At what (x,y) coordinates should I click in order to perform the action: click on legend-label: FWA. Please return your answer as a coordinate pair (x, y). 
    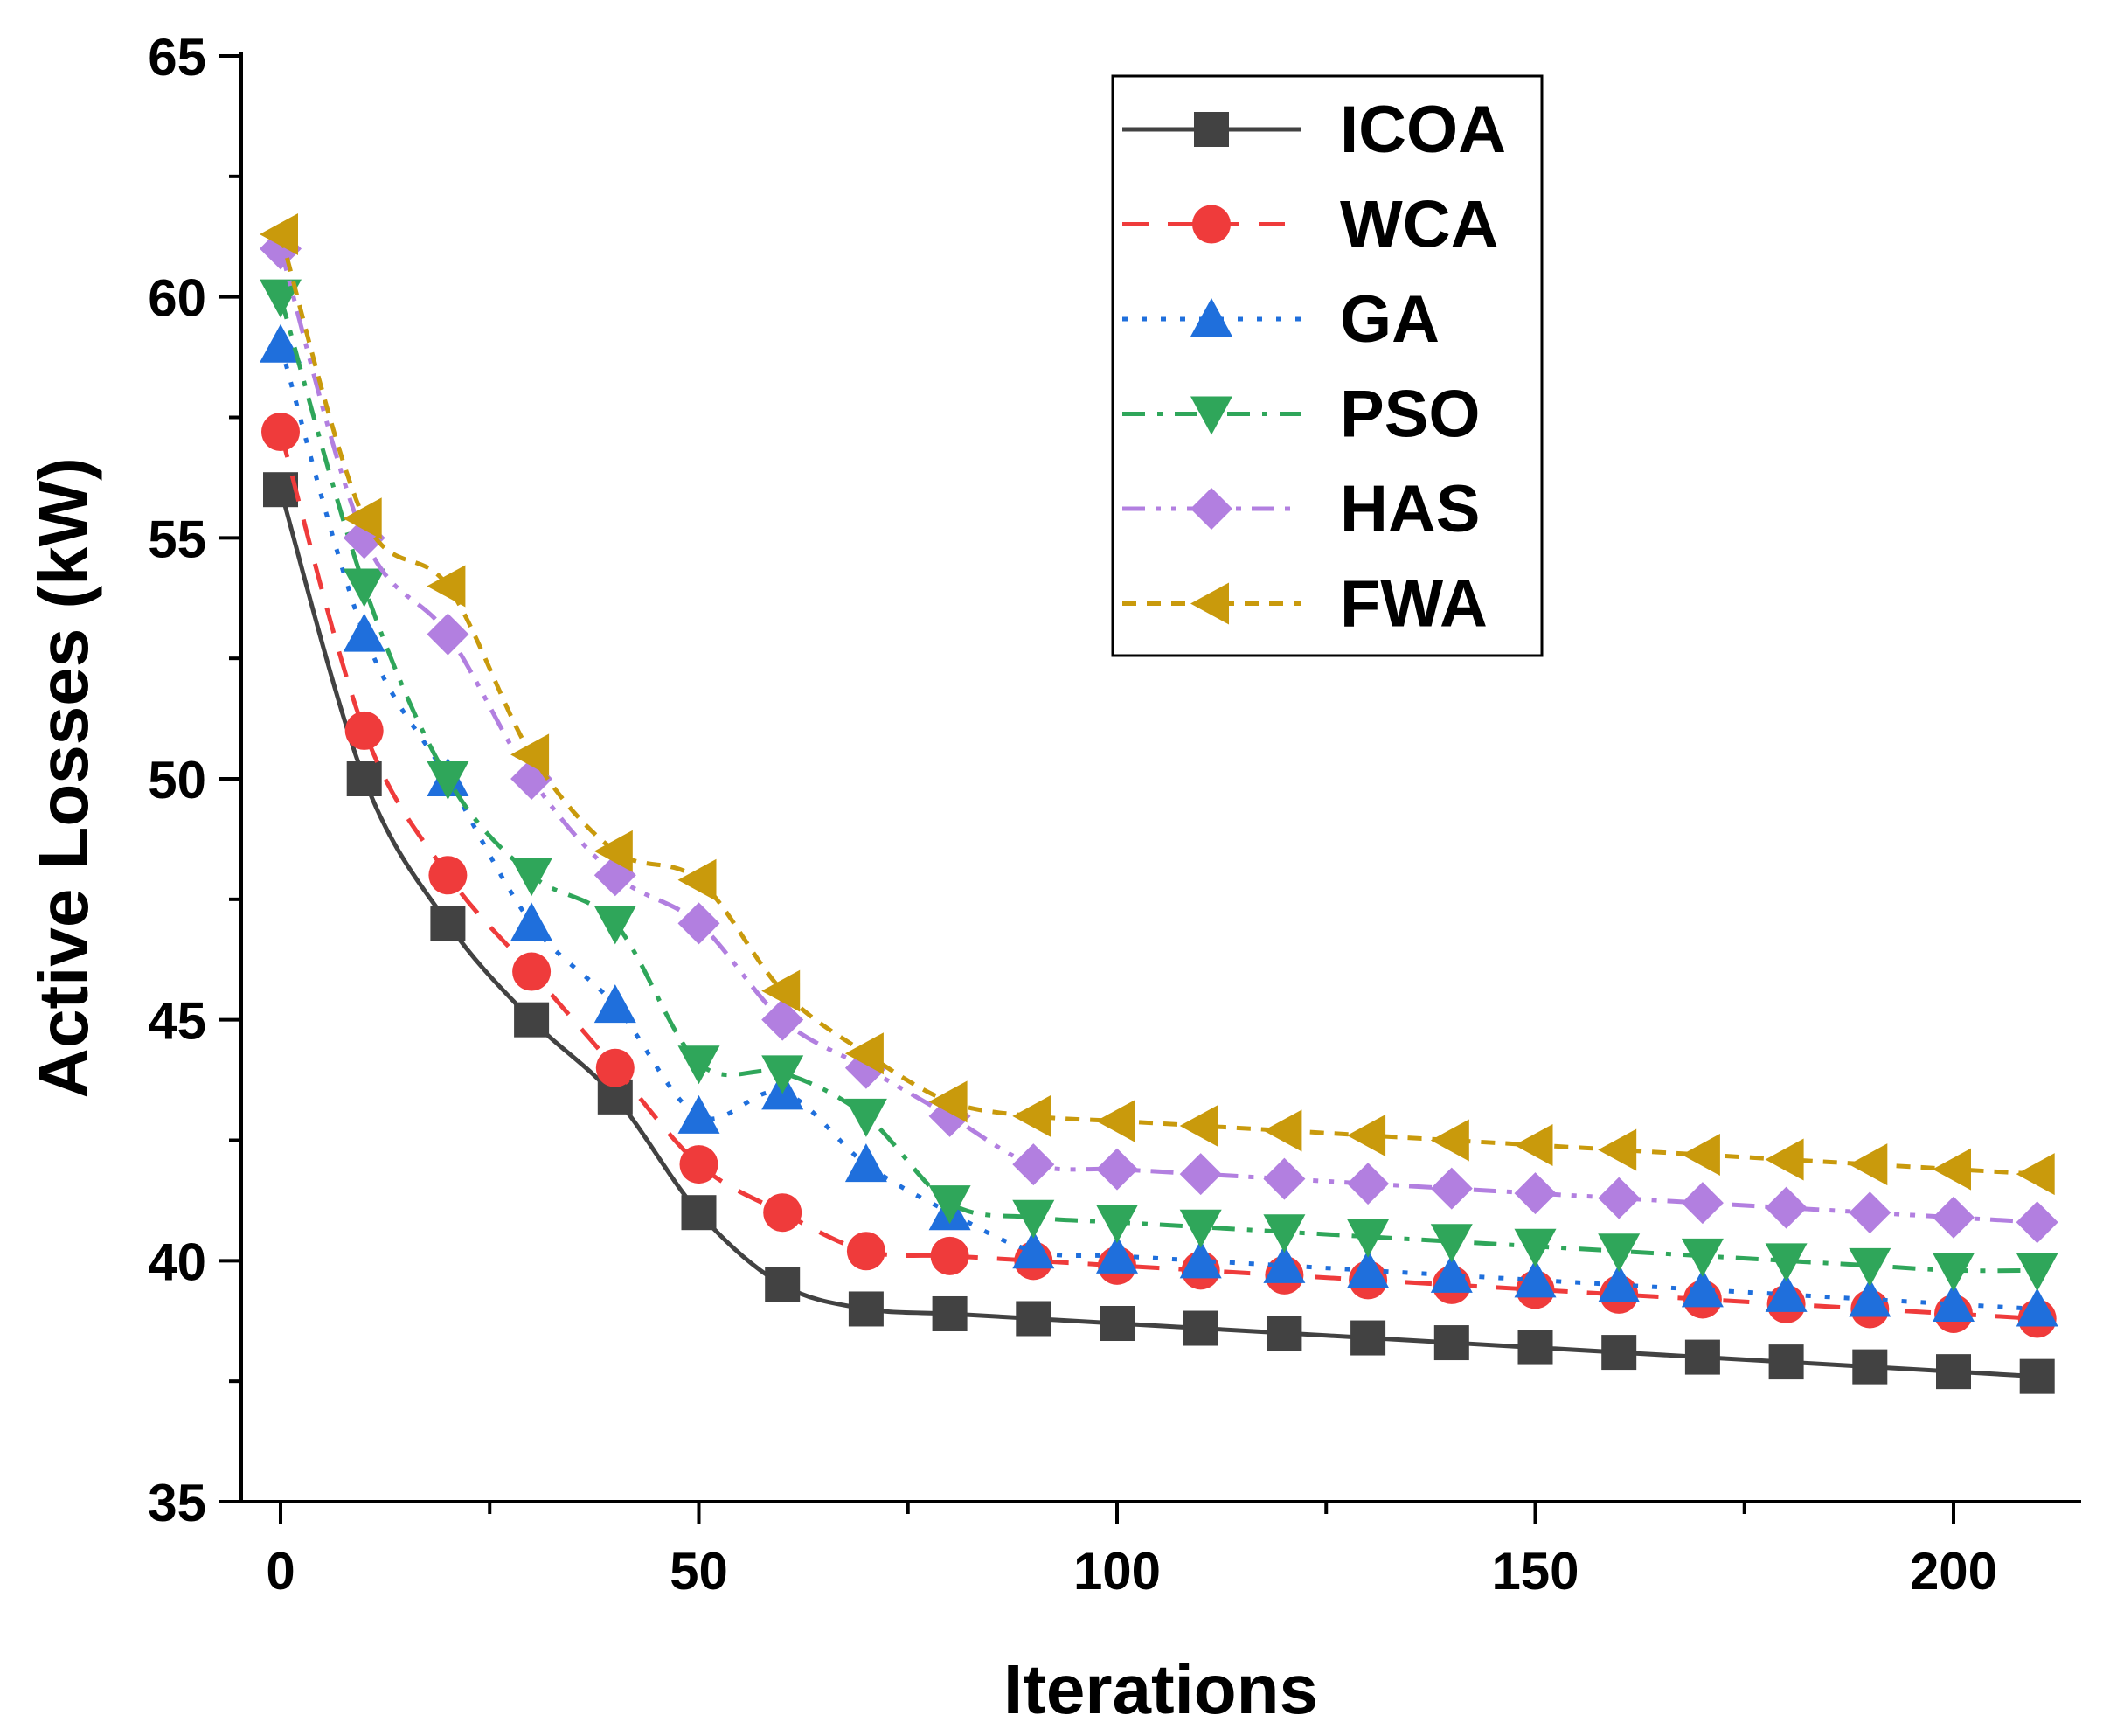
    Looking at the image, I should click on (1414, 604).